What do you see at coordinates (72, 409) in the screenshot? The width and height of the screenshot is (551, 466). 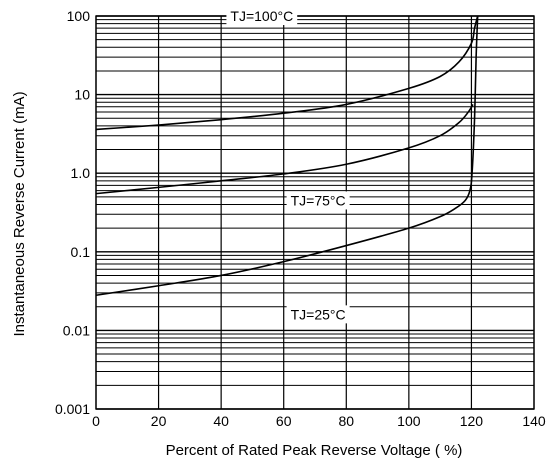 I see `y-tick-label: 0.001` at bounding box center [72, 409].